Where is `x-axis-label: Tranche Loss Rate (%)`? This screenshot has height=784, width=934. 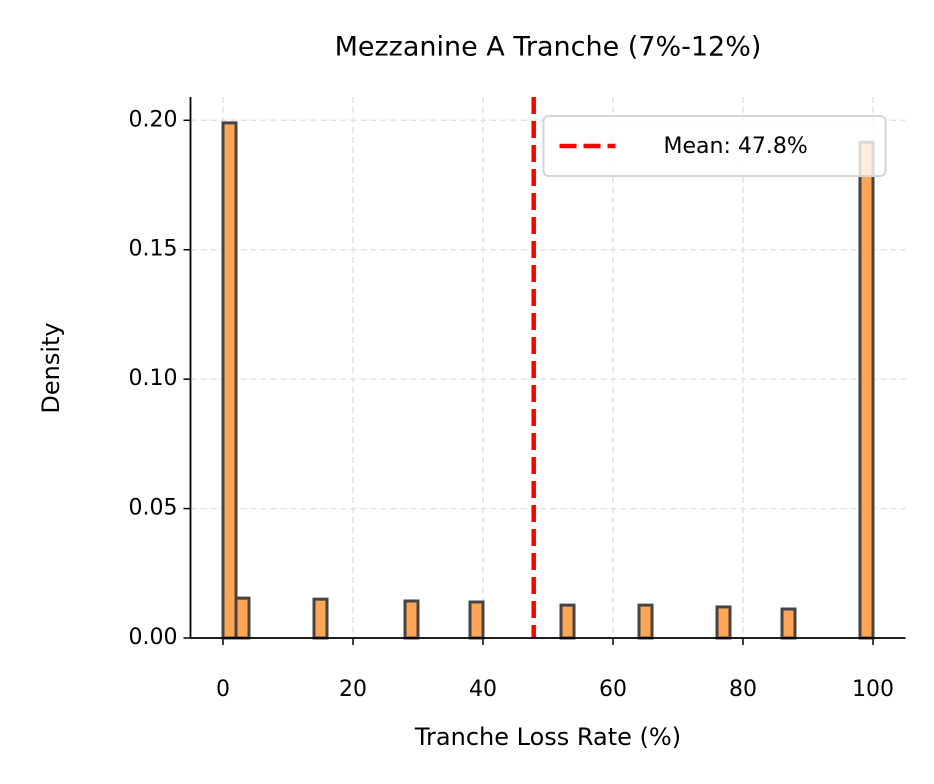
x-axis-label: Tranche Loss Rate (%) is located at coordinates (547, 737).